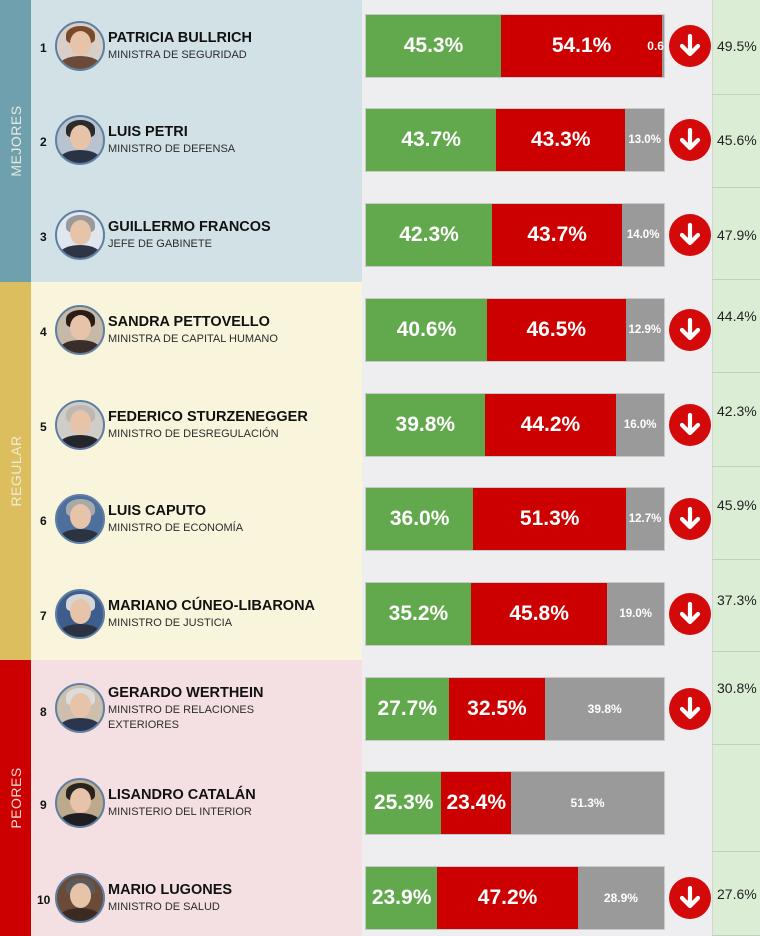  What do you see at coordinates (635, 614) in the screenshot?
I see `no-answer-segment: 19.0%` at bounding box center [635, 614].